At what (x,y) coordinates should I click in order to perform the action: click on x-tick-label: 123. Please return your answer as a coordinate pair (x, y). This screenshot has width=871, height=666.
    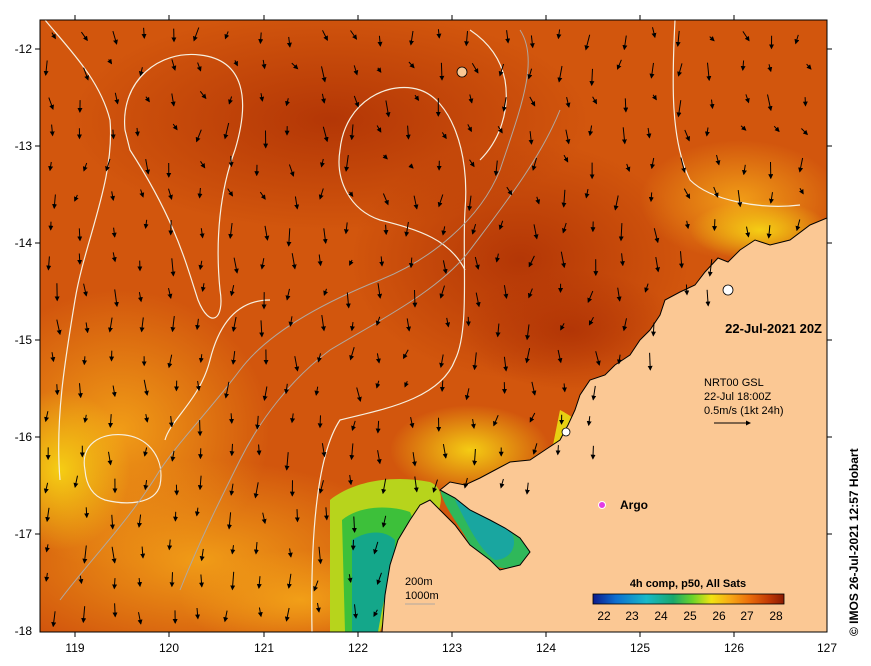
    Looking at the image, I should click on (452, 648).